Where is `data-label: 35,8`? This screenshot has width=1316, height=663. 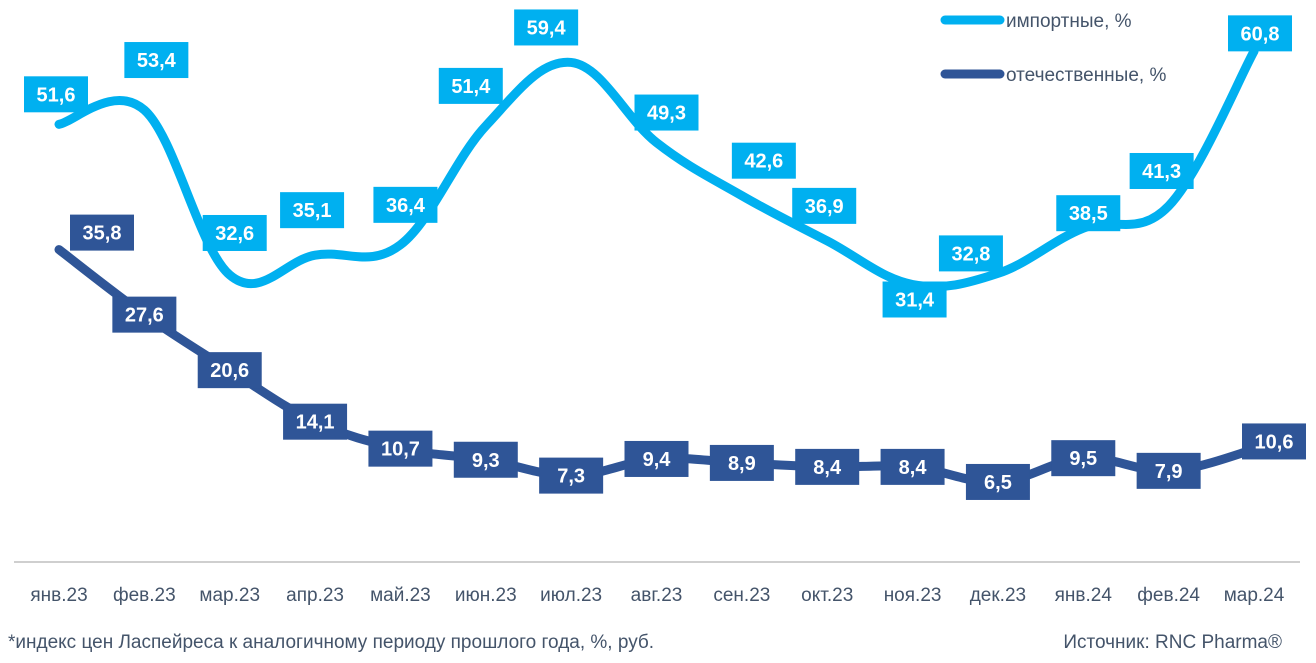 data-label: 35,8 is located at coordinates (102, 234).